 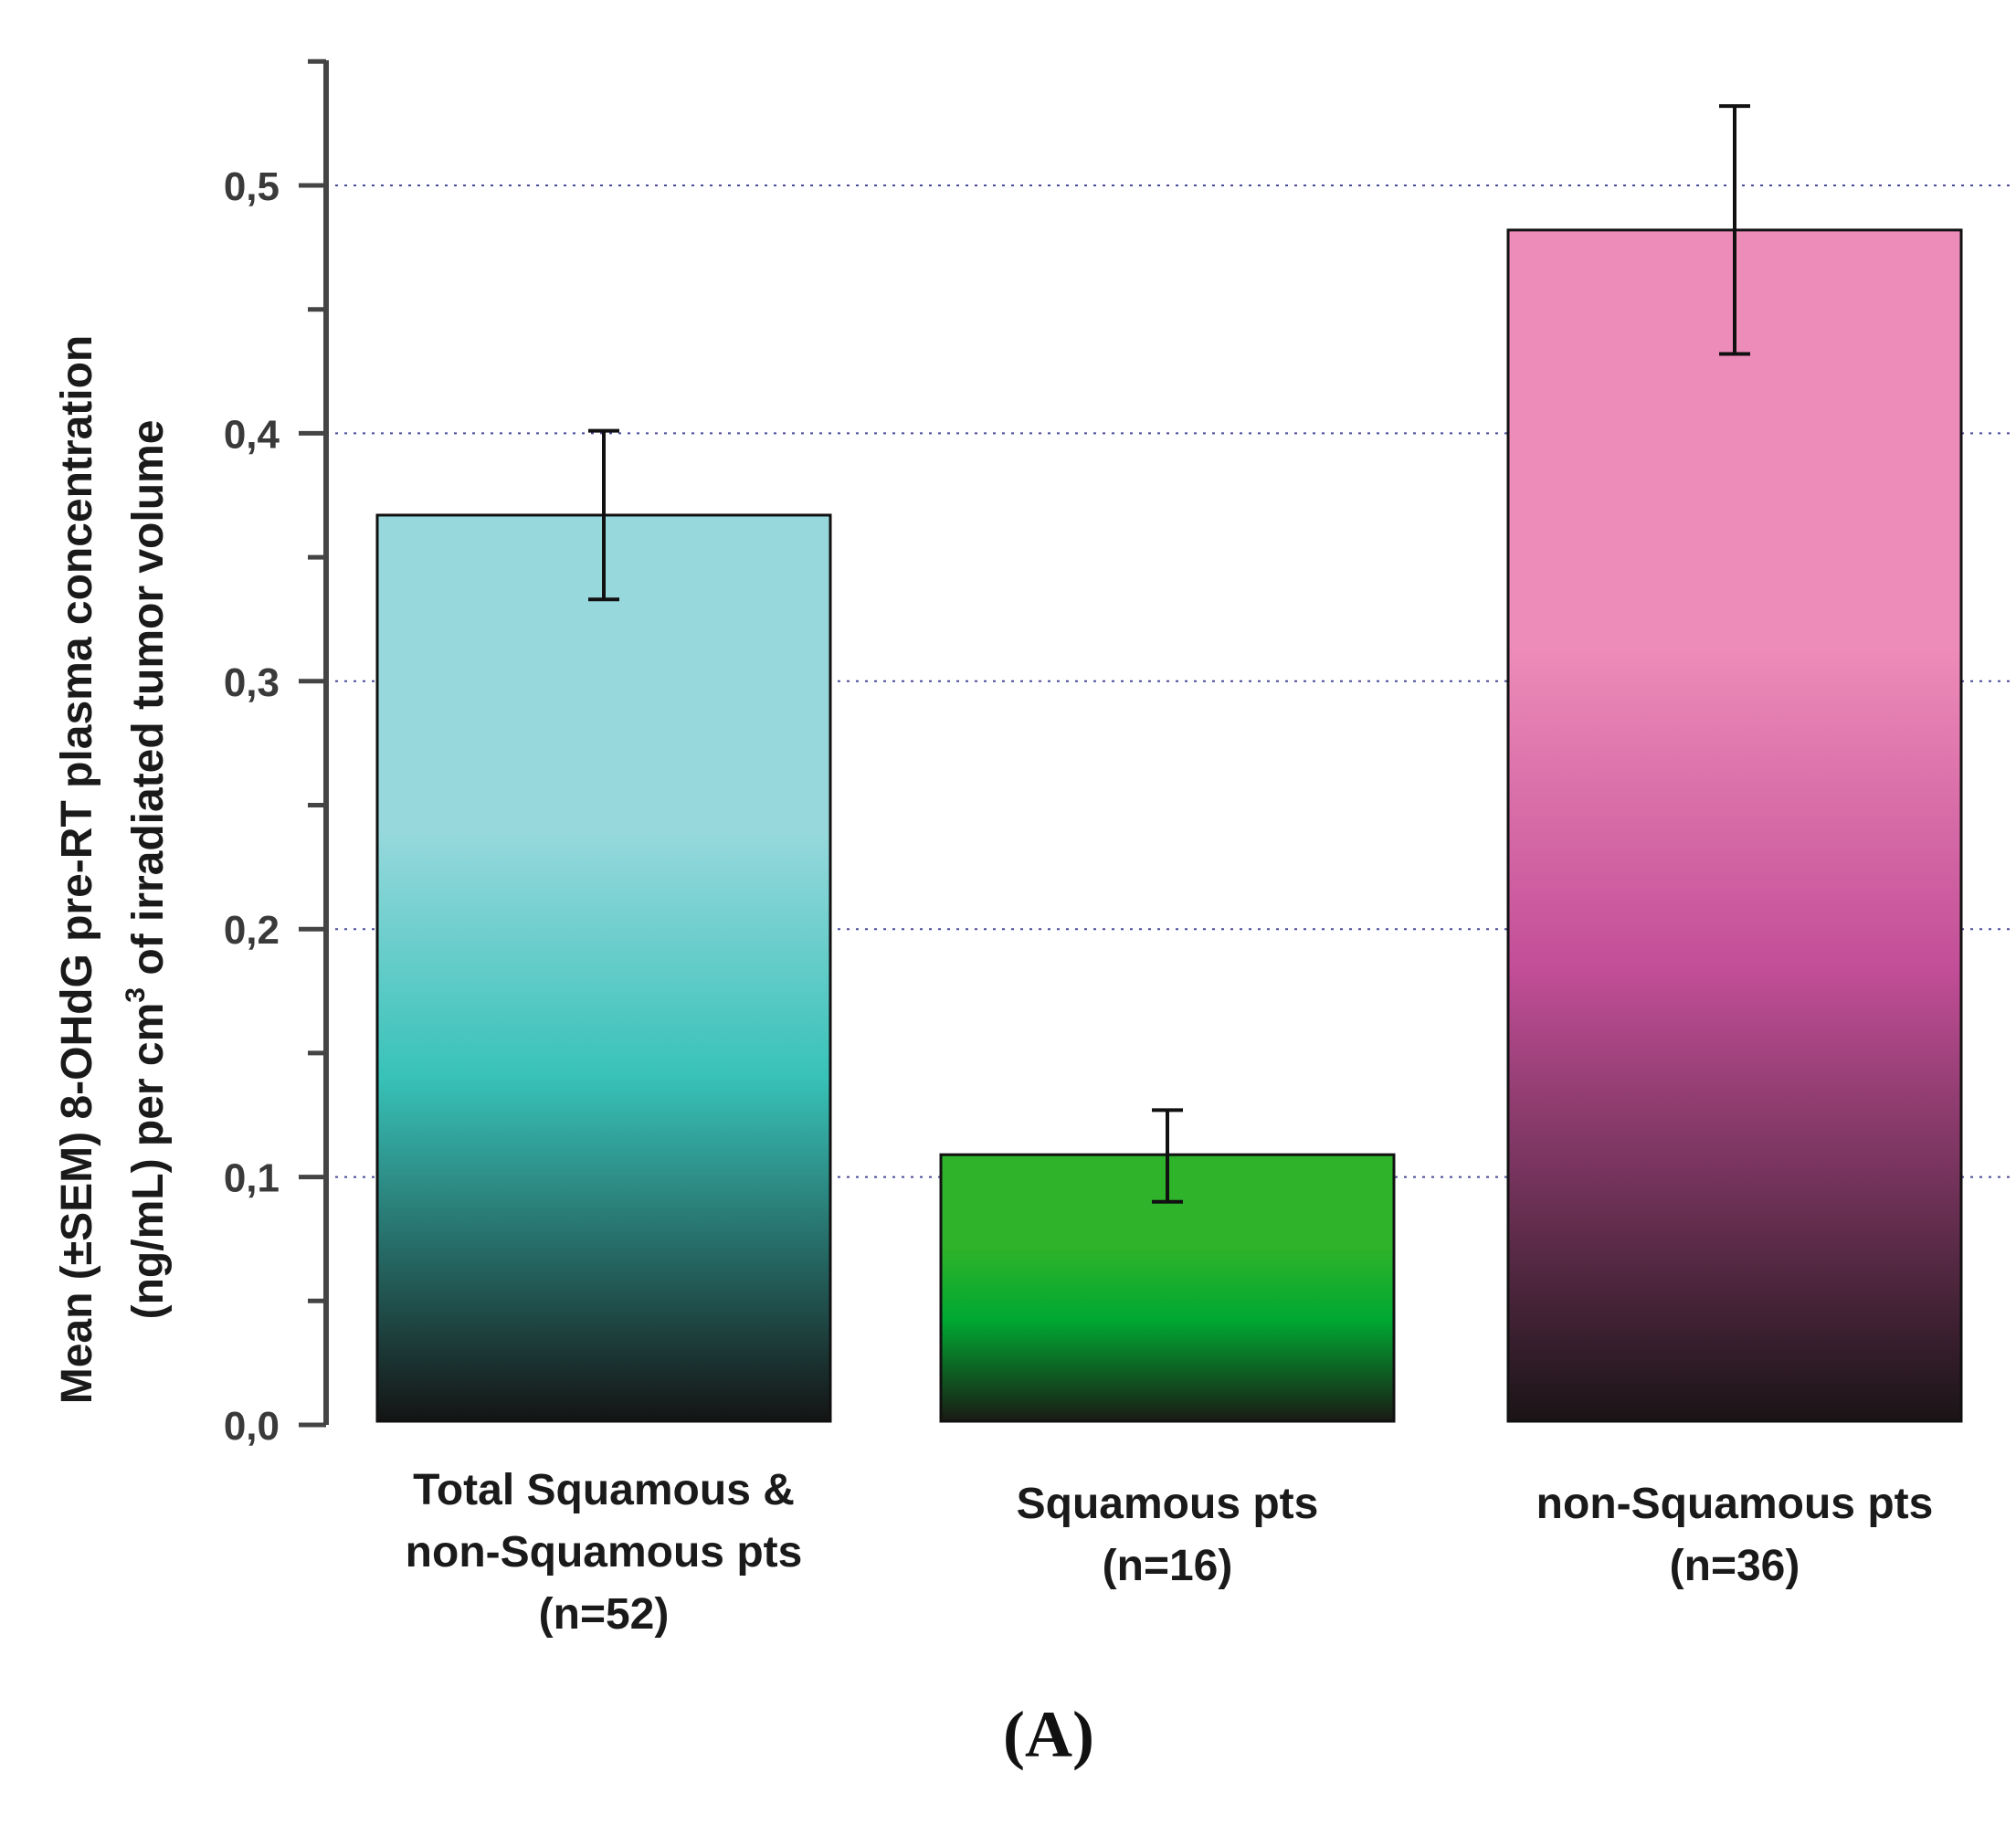 What do you see at coordinates (252, 1178) in the screenshot?
I see `y-tick-label: 0,1` at bounding box center [252, 1178].